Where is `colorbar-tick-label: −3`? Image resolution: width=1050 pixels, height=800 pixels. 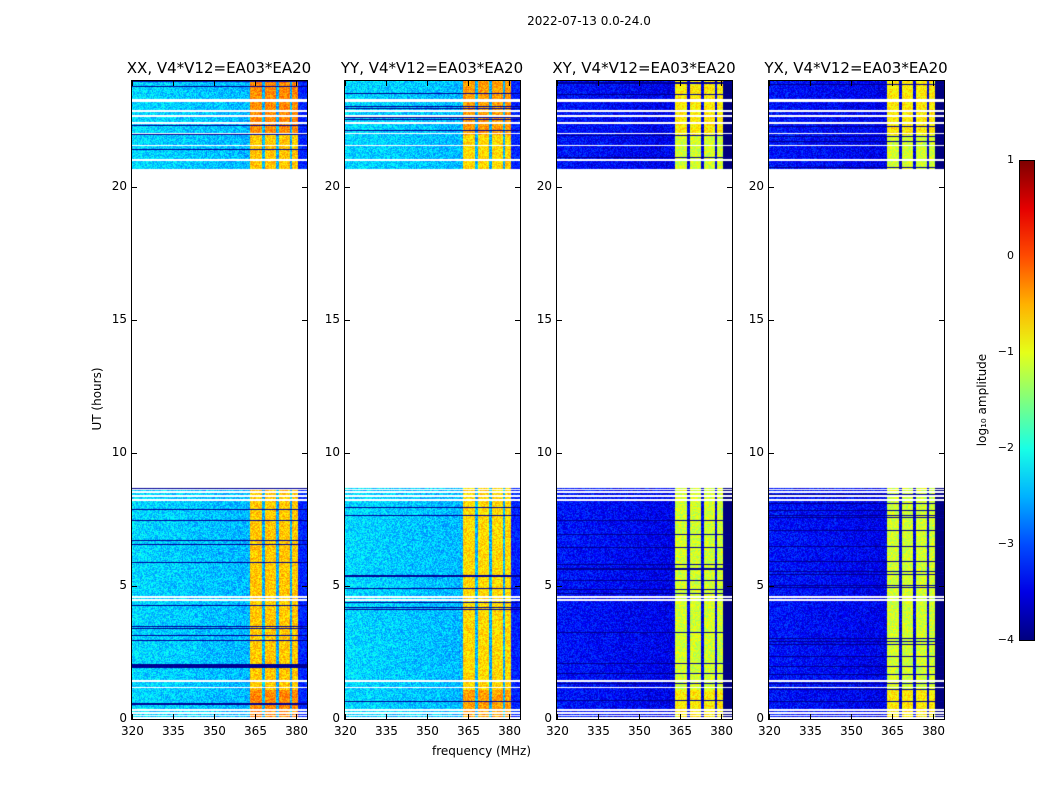 colorbar-tick-label: −3 is located at coordinates (1005, 543).